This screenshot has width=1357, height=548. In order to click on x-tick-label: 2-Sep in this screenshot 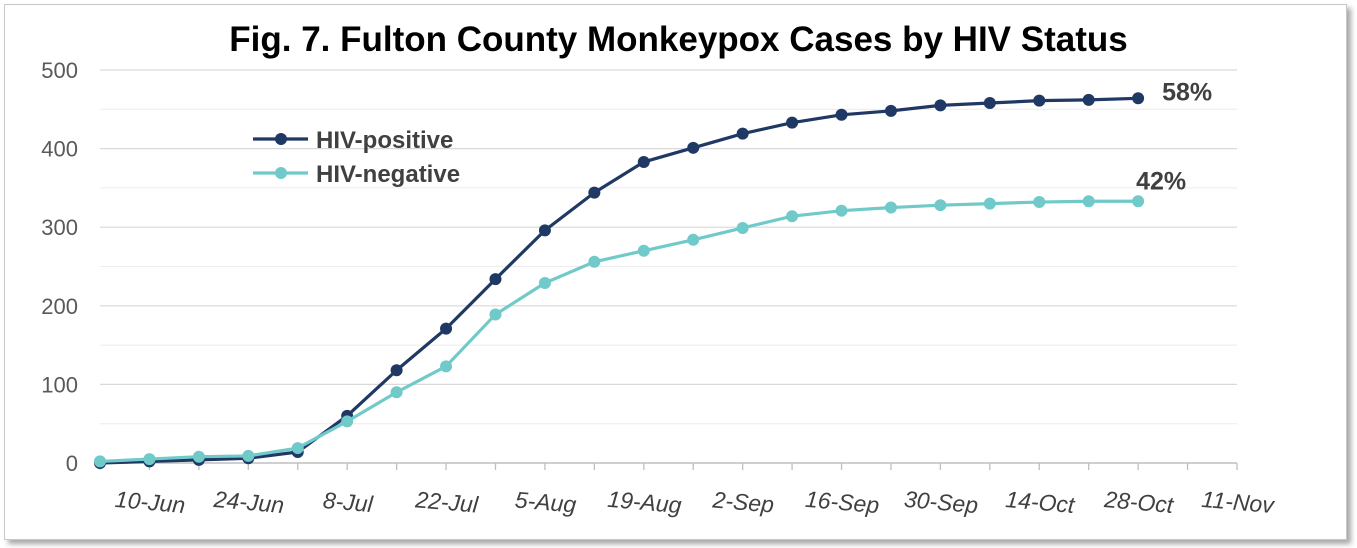, I will do `click(743, 501)`.